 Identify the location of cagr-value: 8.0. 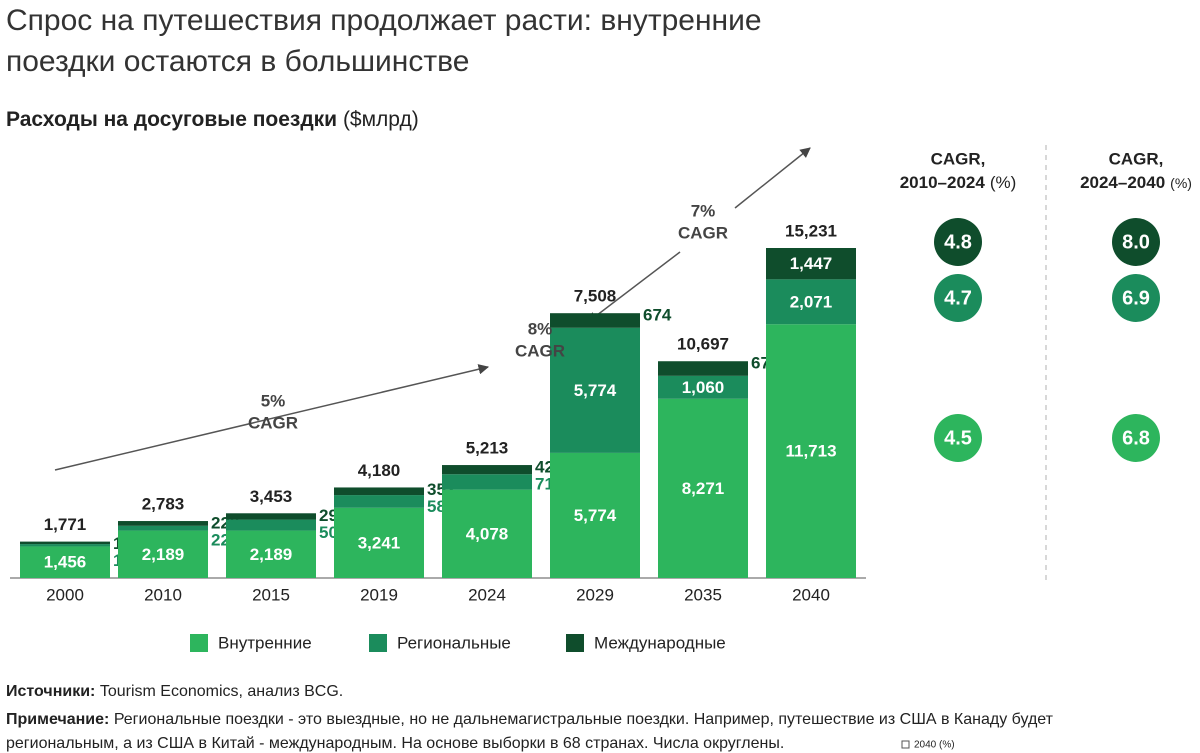
(1136, 242).